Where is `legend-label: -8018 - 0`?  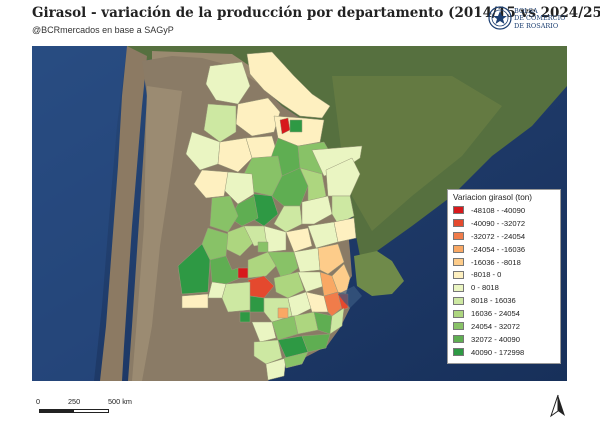 legend-label: -8018 - 0 is located at coordinates (486, 275).